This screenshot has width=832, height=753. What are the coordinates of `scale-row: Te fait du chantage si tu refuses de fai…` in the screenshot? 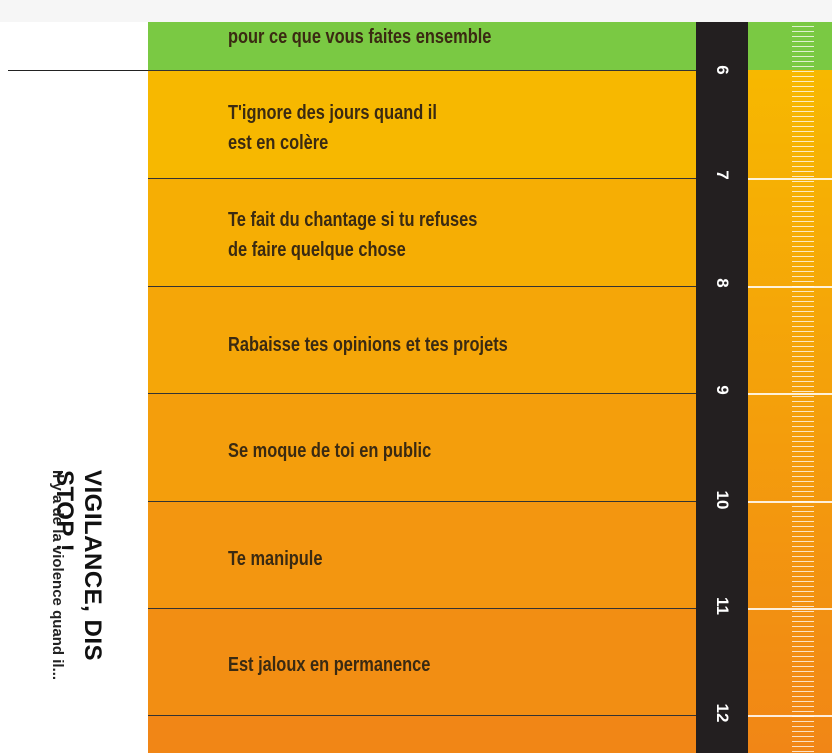 It's located at (422, 232).